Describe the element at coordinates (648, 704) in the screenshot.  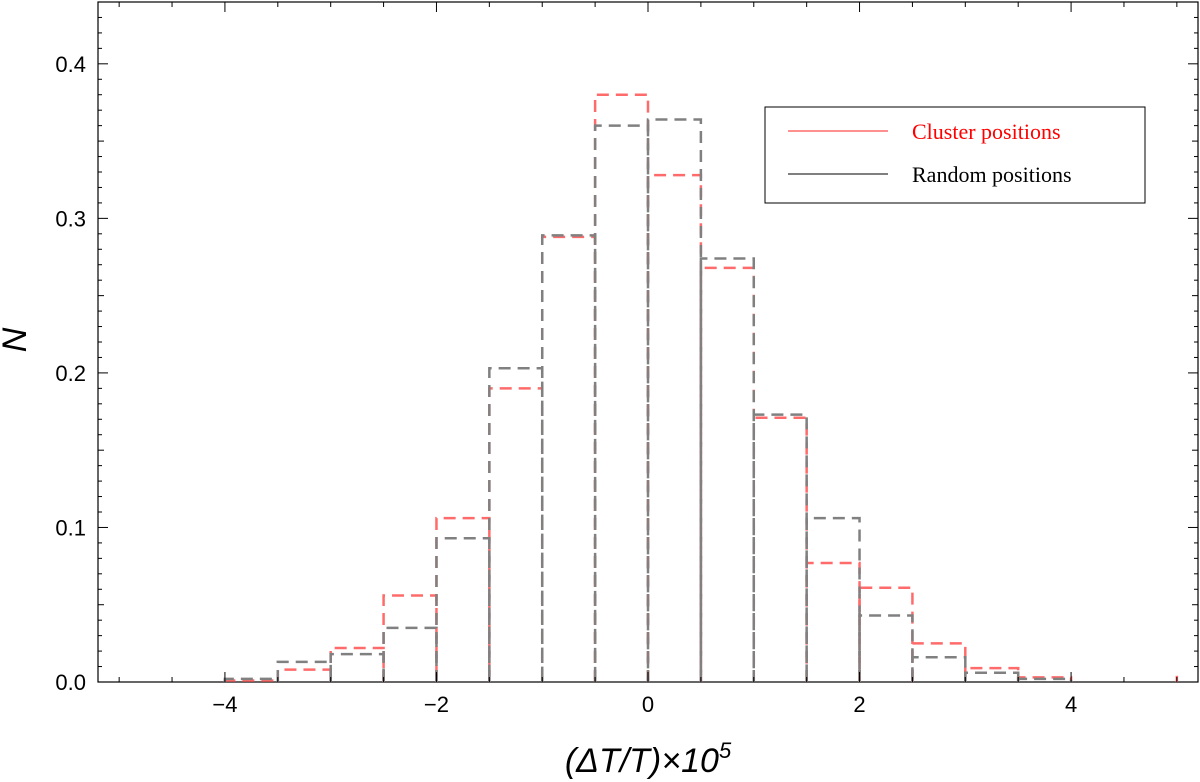
I see `x-tick-label: 0` at that location.